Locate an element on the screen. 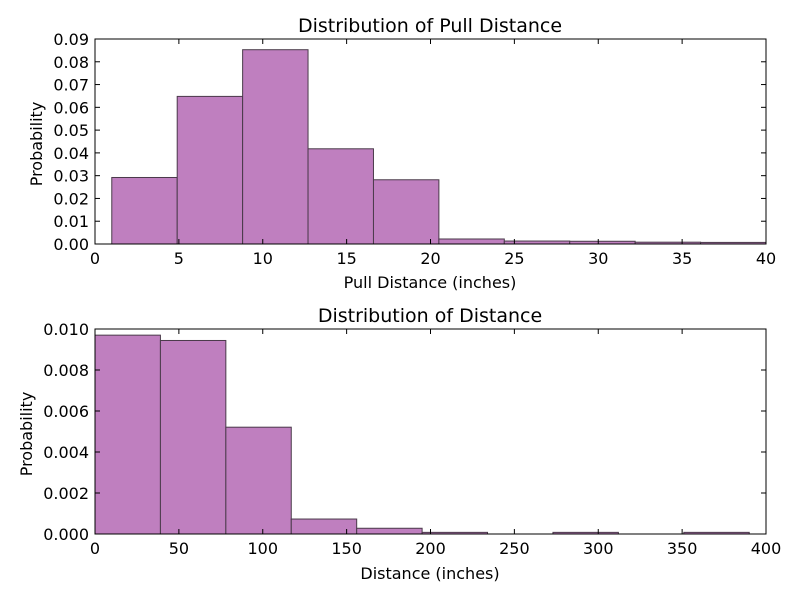 The width and height of the screenshot is (800, 597). x-tick-label: 250 is located at coordinates (514, 548).